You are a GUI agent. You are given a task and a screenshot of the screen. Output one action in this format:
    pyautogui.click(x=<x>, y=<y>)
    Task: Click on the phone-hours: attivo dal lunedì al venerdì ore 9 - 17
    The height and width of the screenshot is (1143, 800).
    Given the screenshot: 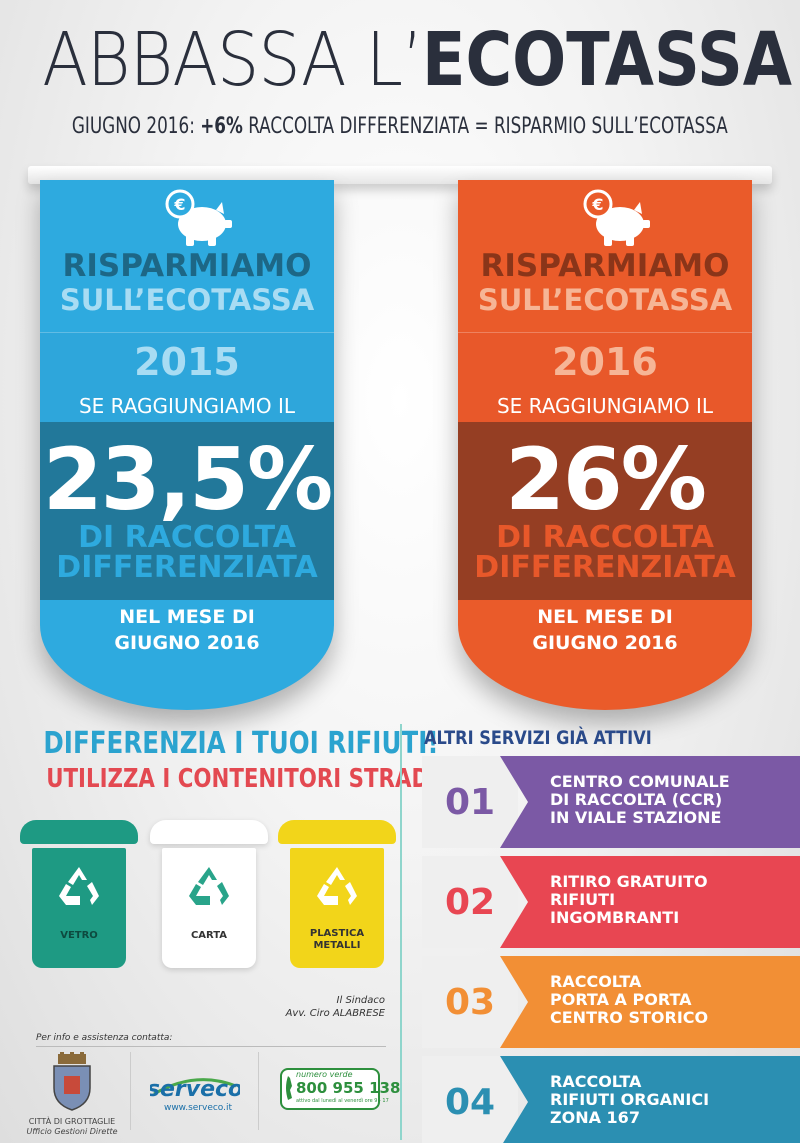 What is the action you would take?
    pyautogui.click(x=342, y=1101)
    